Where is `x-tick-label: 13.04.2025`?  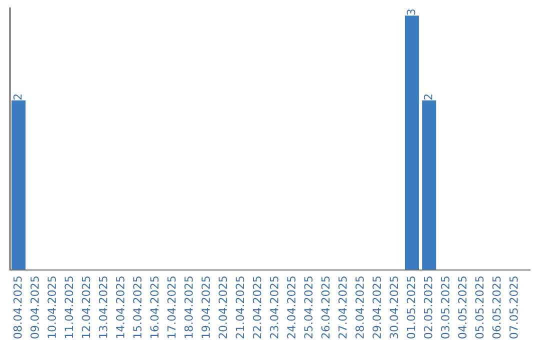 x-tick-label: 13.04.2025 is located at coordinates (103, 307).